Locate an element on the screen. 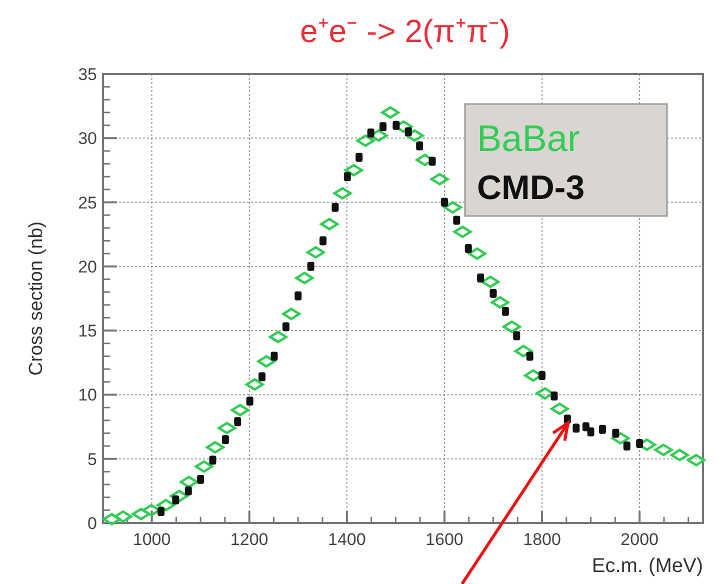  series-label: BaBar is located at coordinates (528, 138).